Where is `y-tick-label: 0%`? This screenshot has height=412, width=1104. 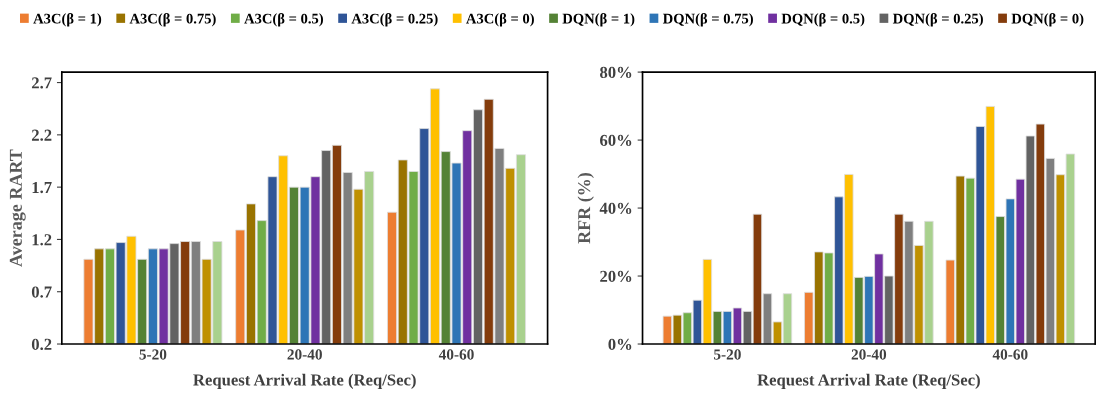
y-tick-label: 0% is located at coordinates (620, 344).